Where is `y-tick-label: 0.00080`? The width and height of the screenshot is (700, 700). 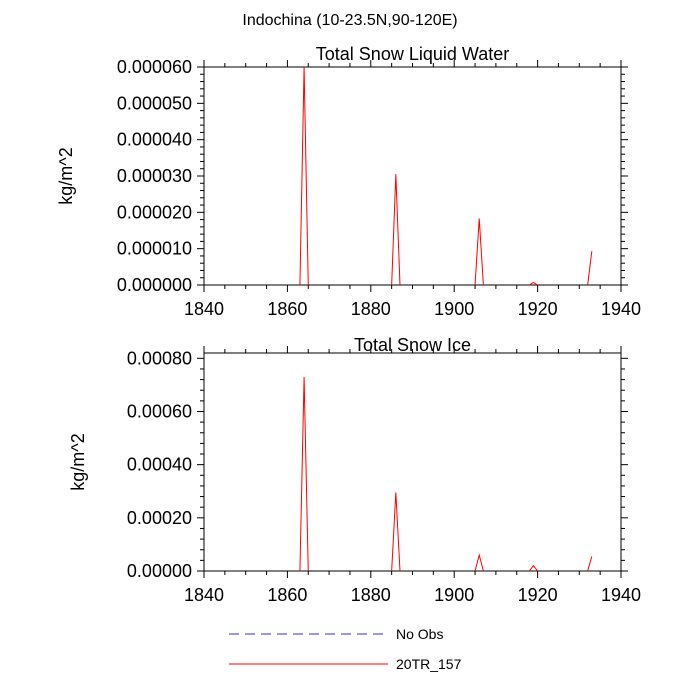
y-tick-label: 0.00080 is located at coordinates (159, 358).